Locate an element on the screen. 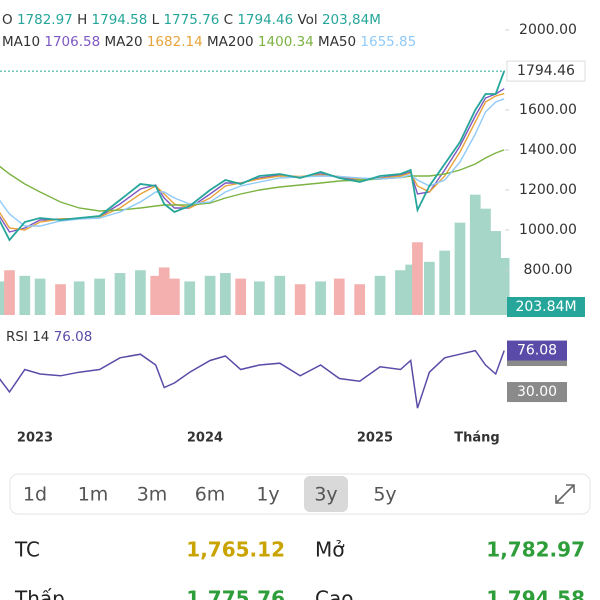 This screenshot has height=600, width=600. quote-label: Thấp is located at coordinates (39, 593).